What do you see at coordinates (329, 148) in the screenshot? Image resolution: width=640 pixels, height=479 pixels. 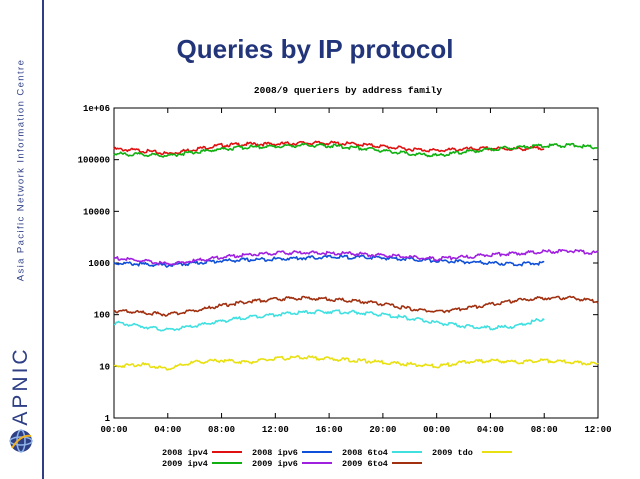 I see `series-line-2008-ipv4` at bounding box center [329, 148].